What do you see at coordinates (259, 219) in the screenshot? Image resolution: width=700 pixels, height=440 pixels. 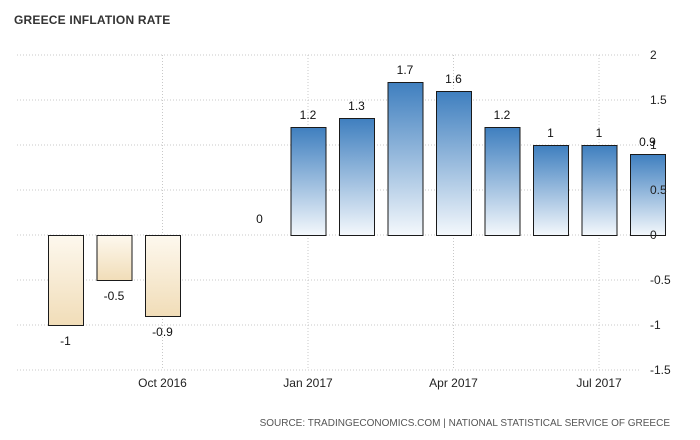 I see `data-label: 0` at bounding box center [259, 219].